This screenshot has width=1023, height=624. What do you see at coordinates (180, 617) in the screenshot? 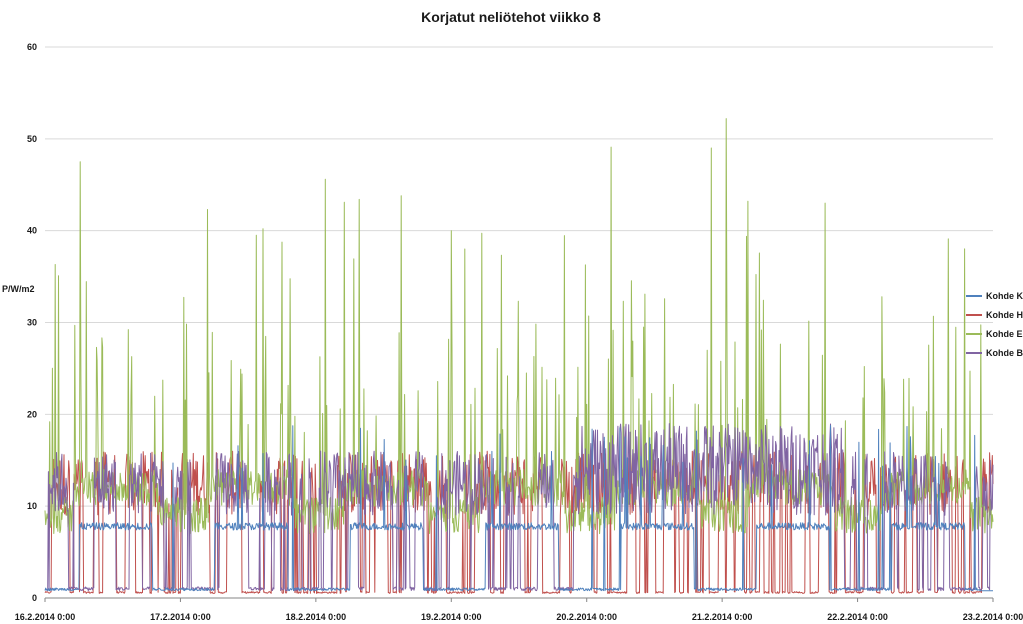
I see `x-tick-label: 17.2.2014 0:00` at bounding box center [180, 617].